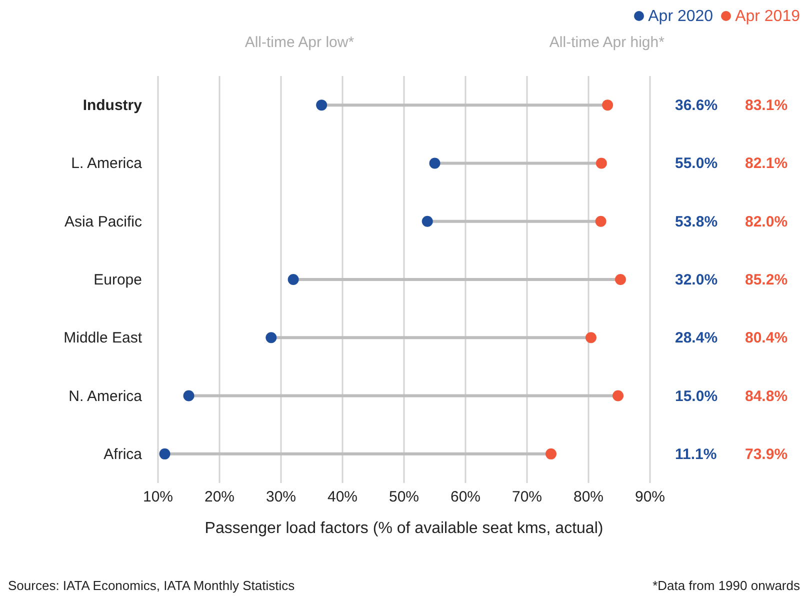 The image size is (808, 601). Describe the element at coordinates (696, 105) in the screenshot. I see `data-label: 36.6%` at that location.